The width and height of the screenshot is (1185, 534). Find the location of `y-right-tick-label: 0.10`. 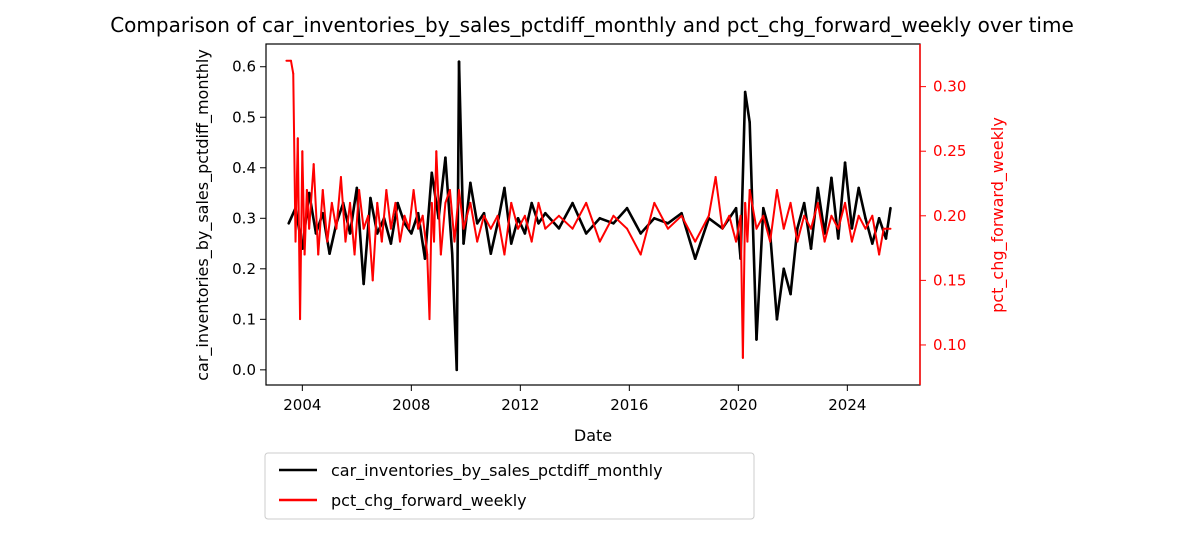

y-right-tick-label: 0.10 is located at coordinates (949, 345).